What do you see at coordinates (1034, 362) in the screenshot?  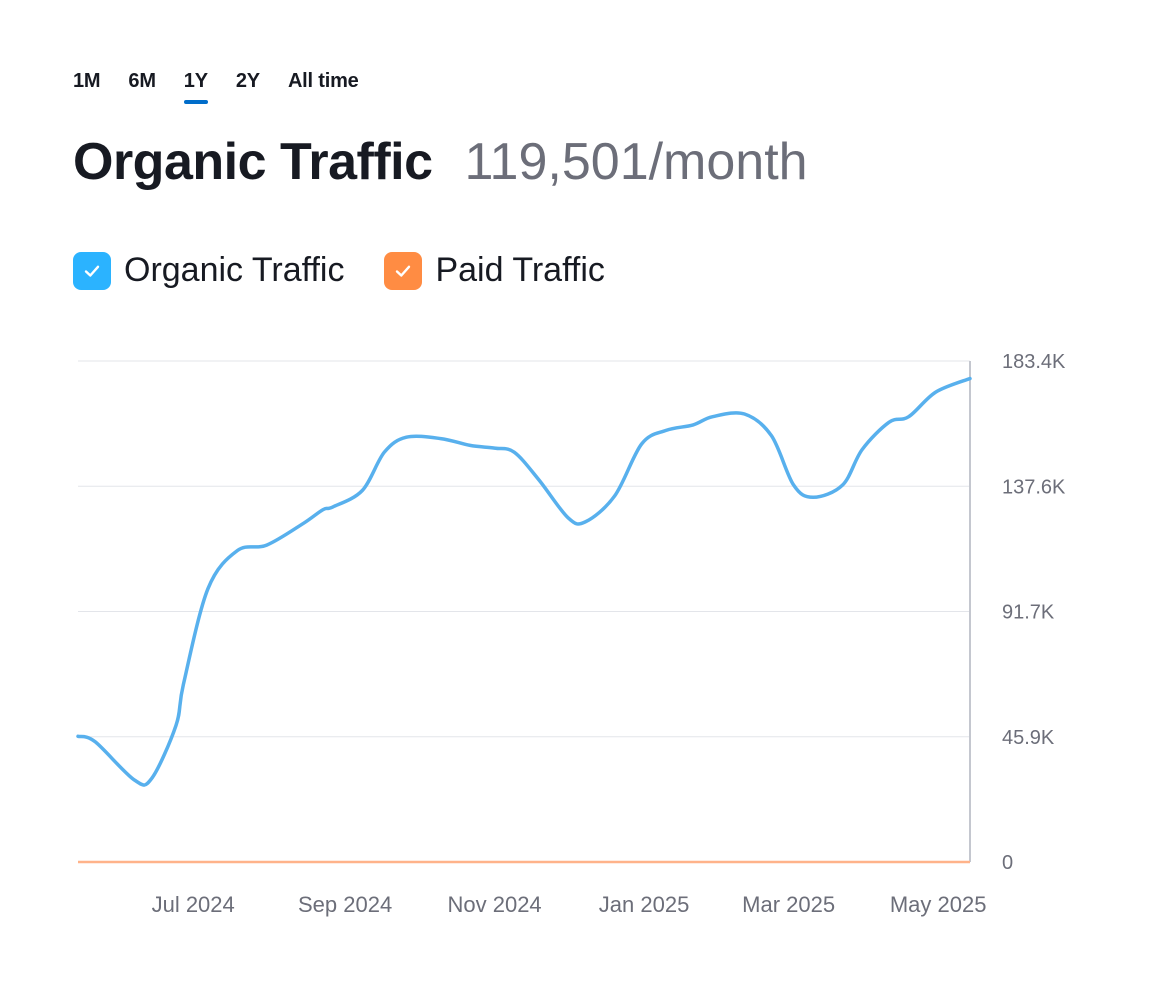 I see `y-tick-label: 183.4K` at bounding box center [1034, 362].